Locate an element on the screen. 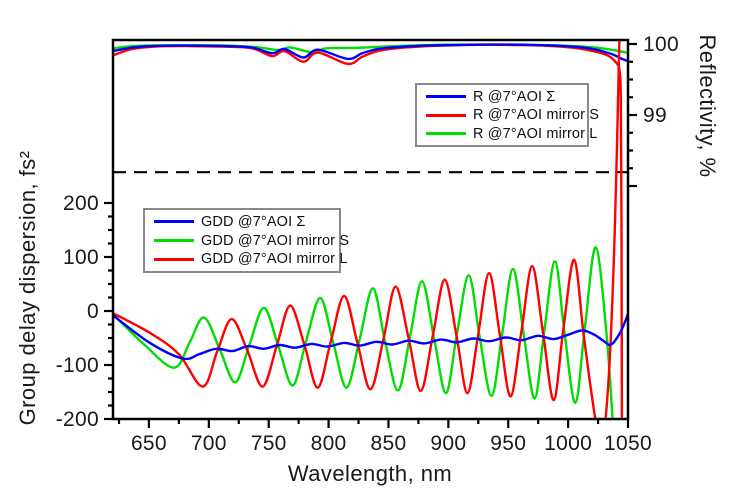 This screenshot has height=500, width=733. legend-item: R @7°AOI mirror S is located at coordinates (508, 115).